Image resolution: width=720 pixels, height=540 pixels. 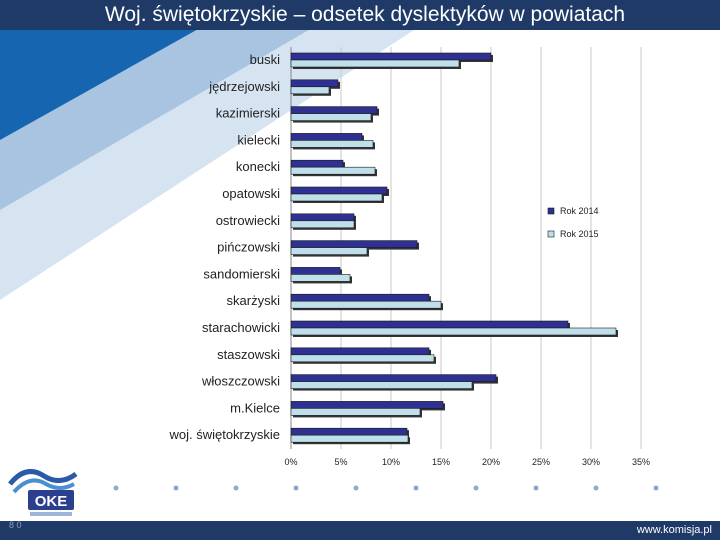 I want to click on x-tick-label: 15%, so click(x=441, y=462).